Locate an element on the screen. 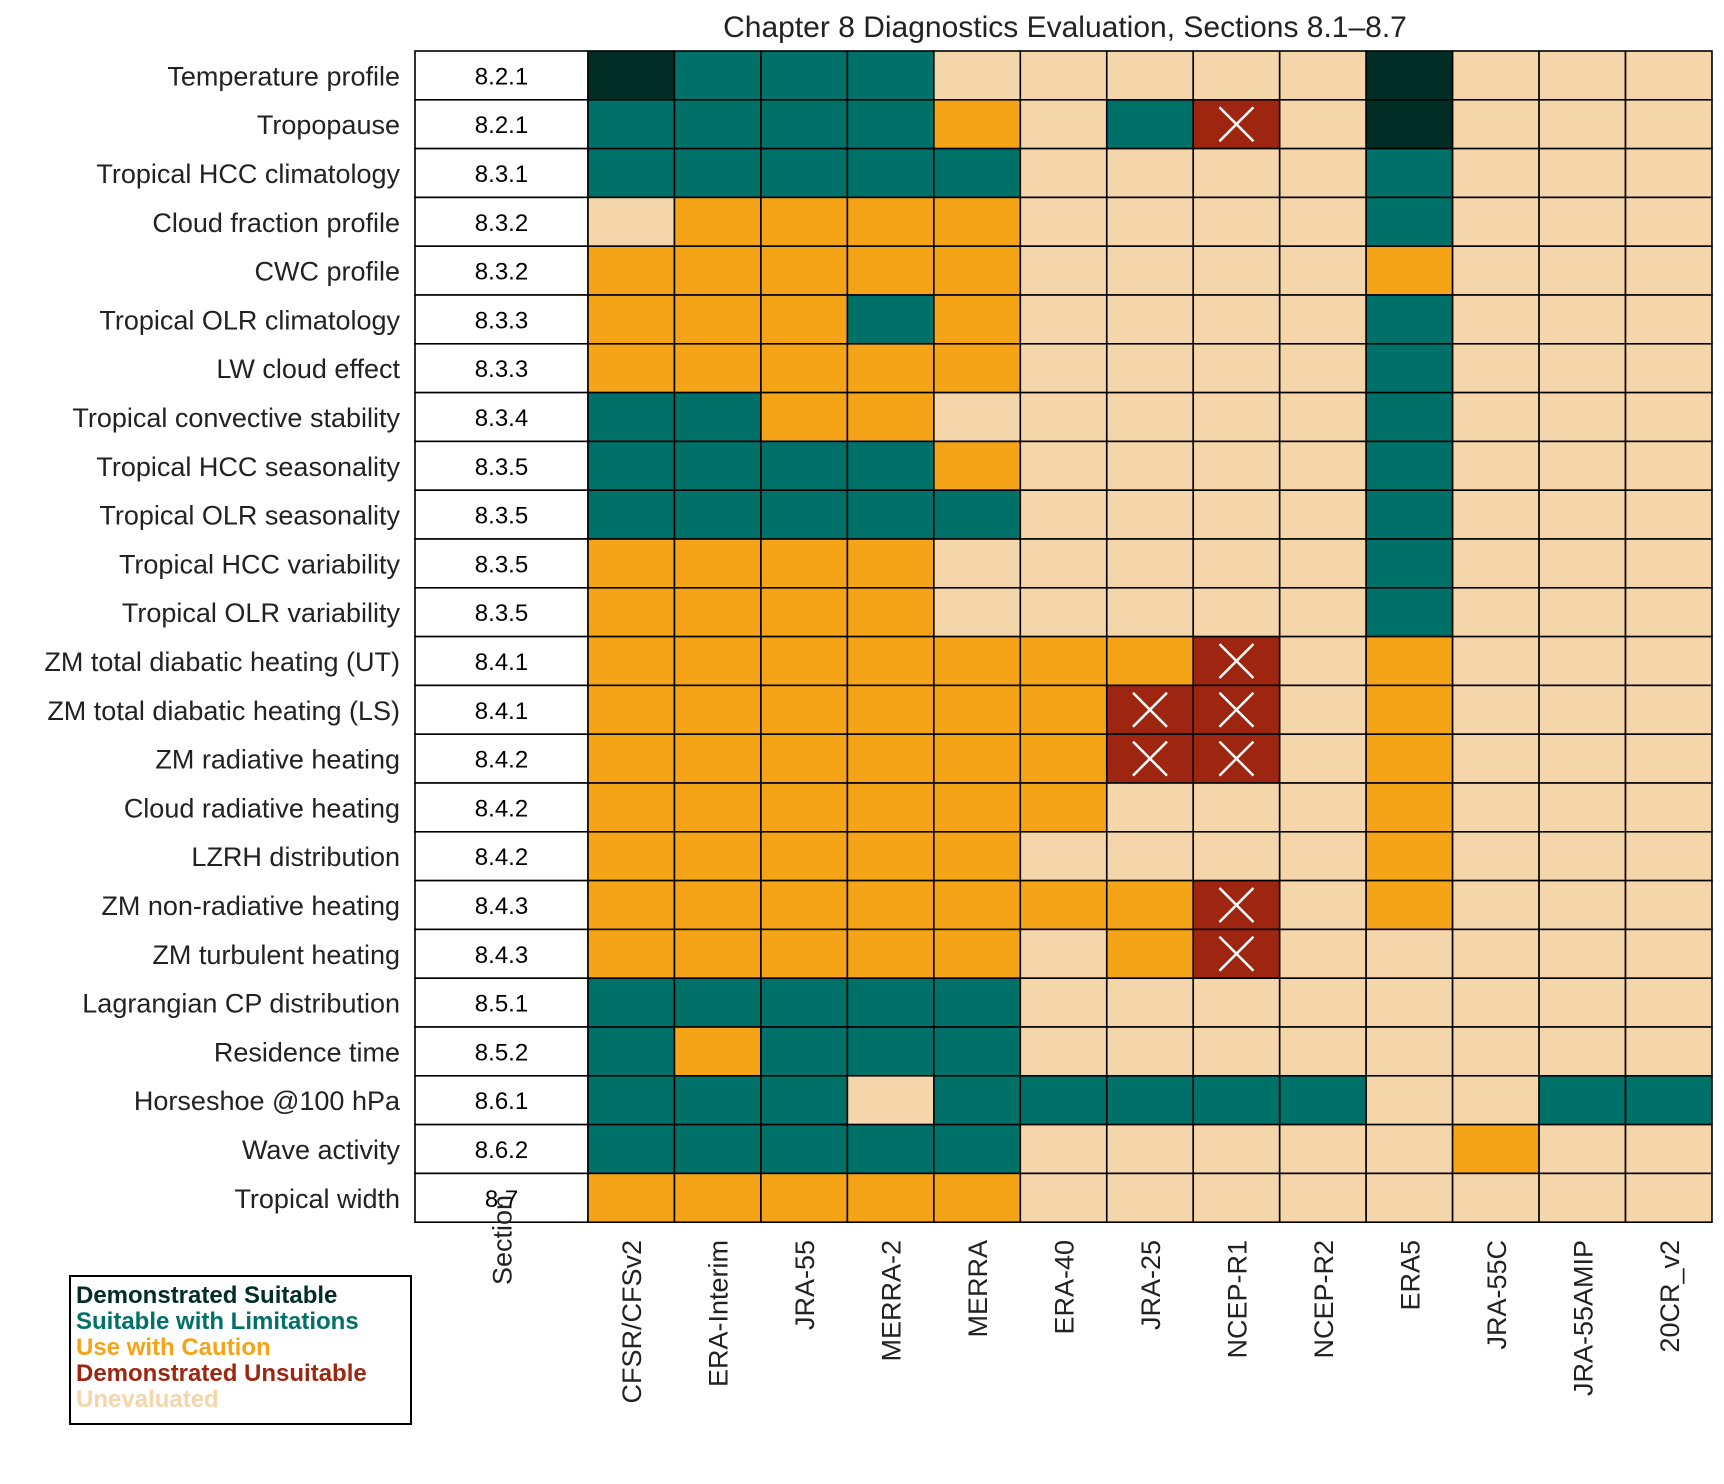 The image size is (1724, 1484). legend-entry: Unevaluated is located at coordinates (147, 1399).